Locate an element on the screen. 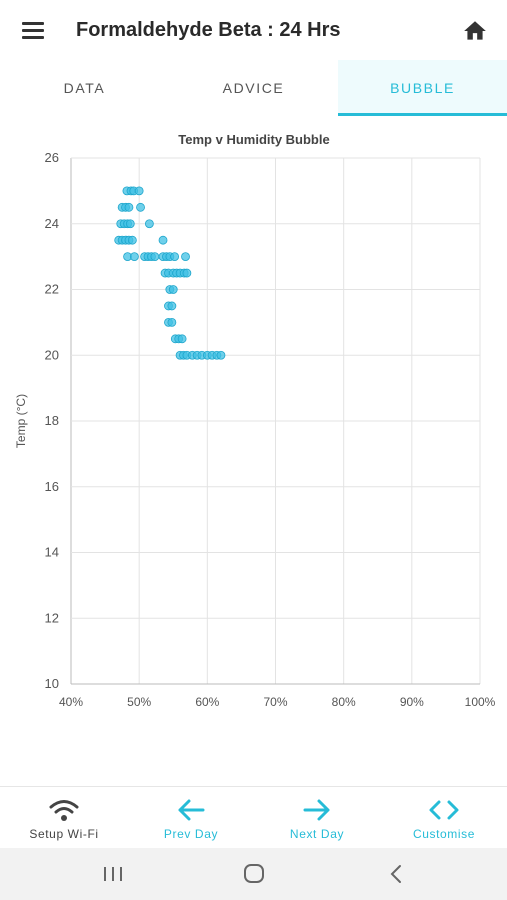 This screenshot has width=507, height=900. back-icon is located at coordinates (396, 874).